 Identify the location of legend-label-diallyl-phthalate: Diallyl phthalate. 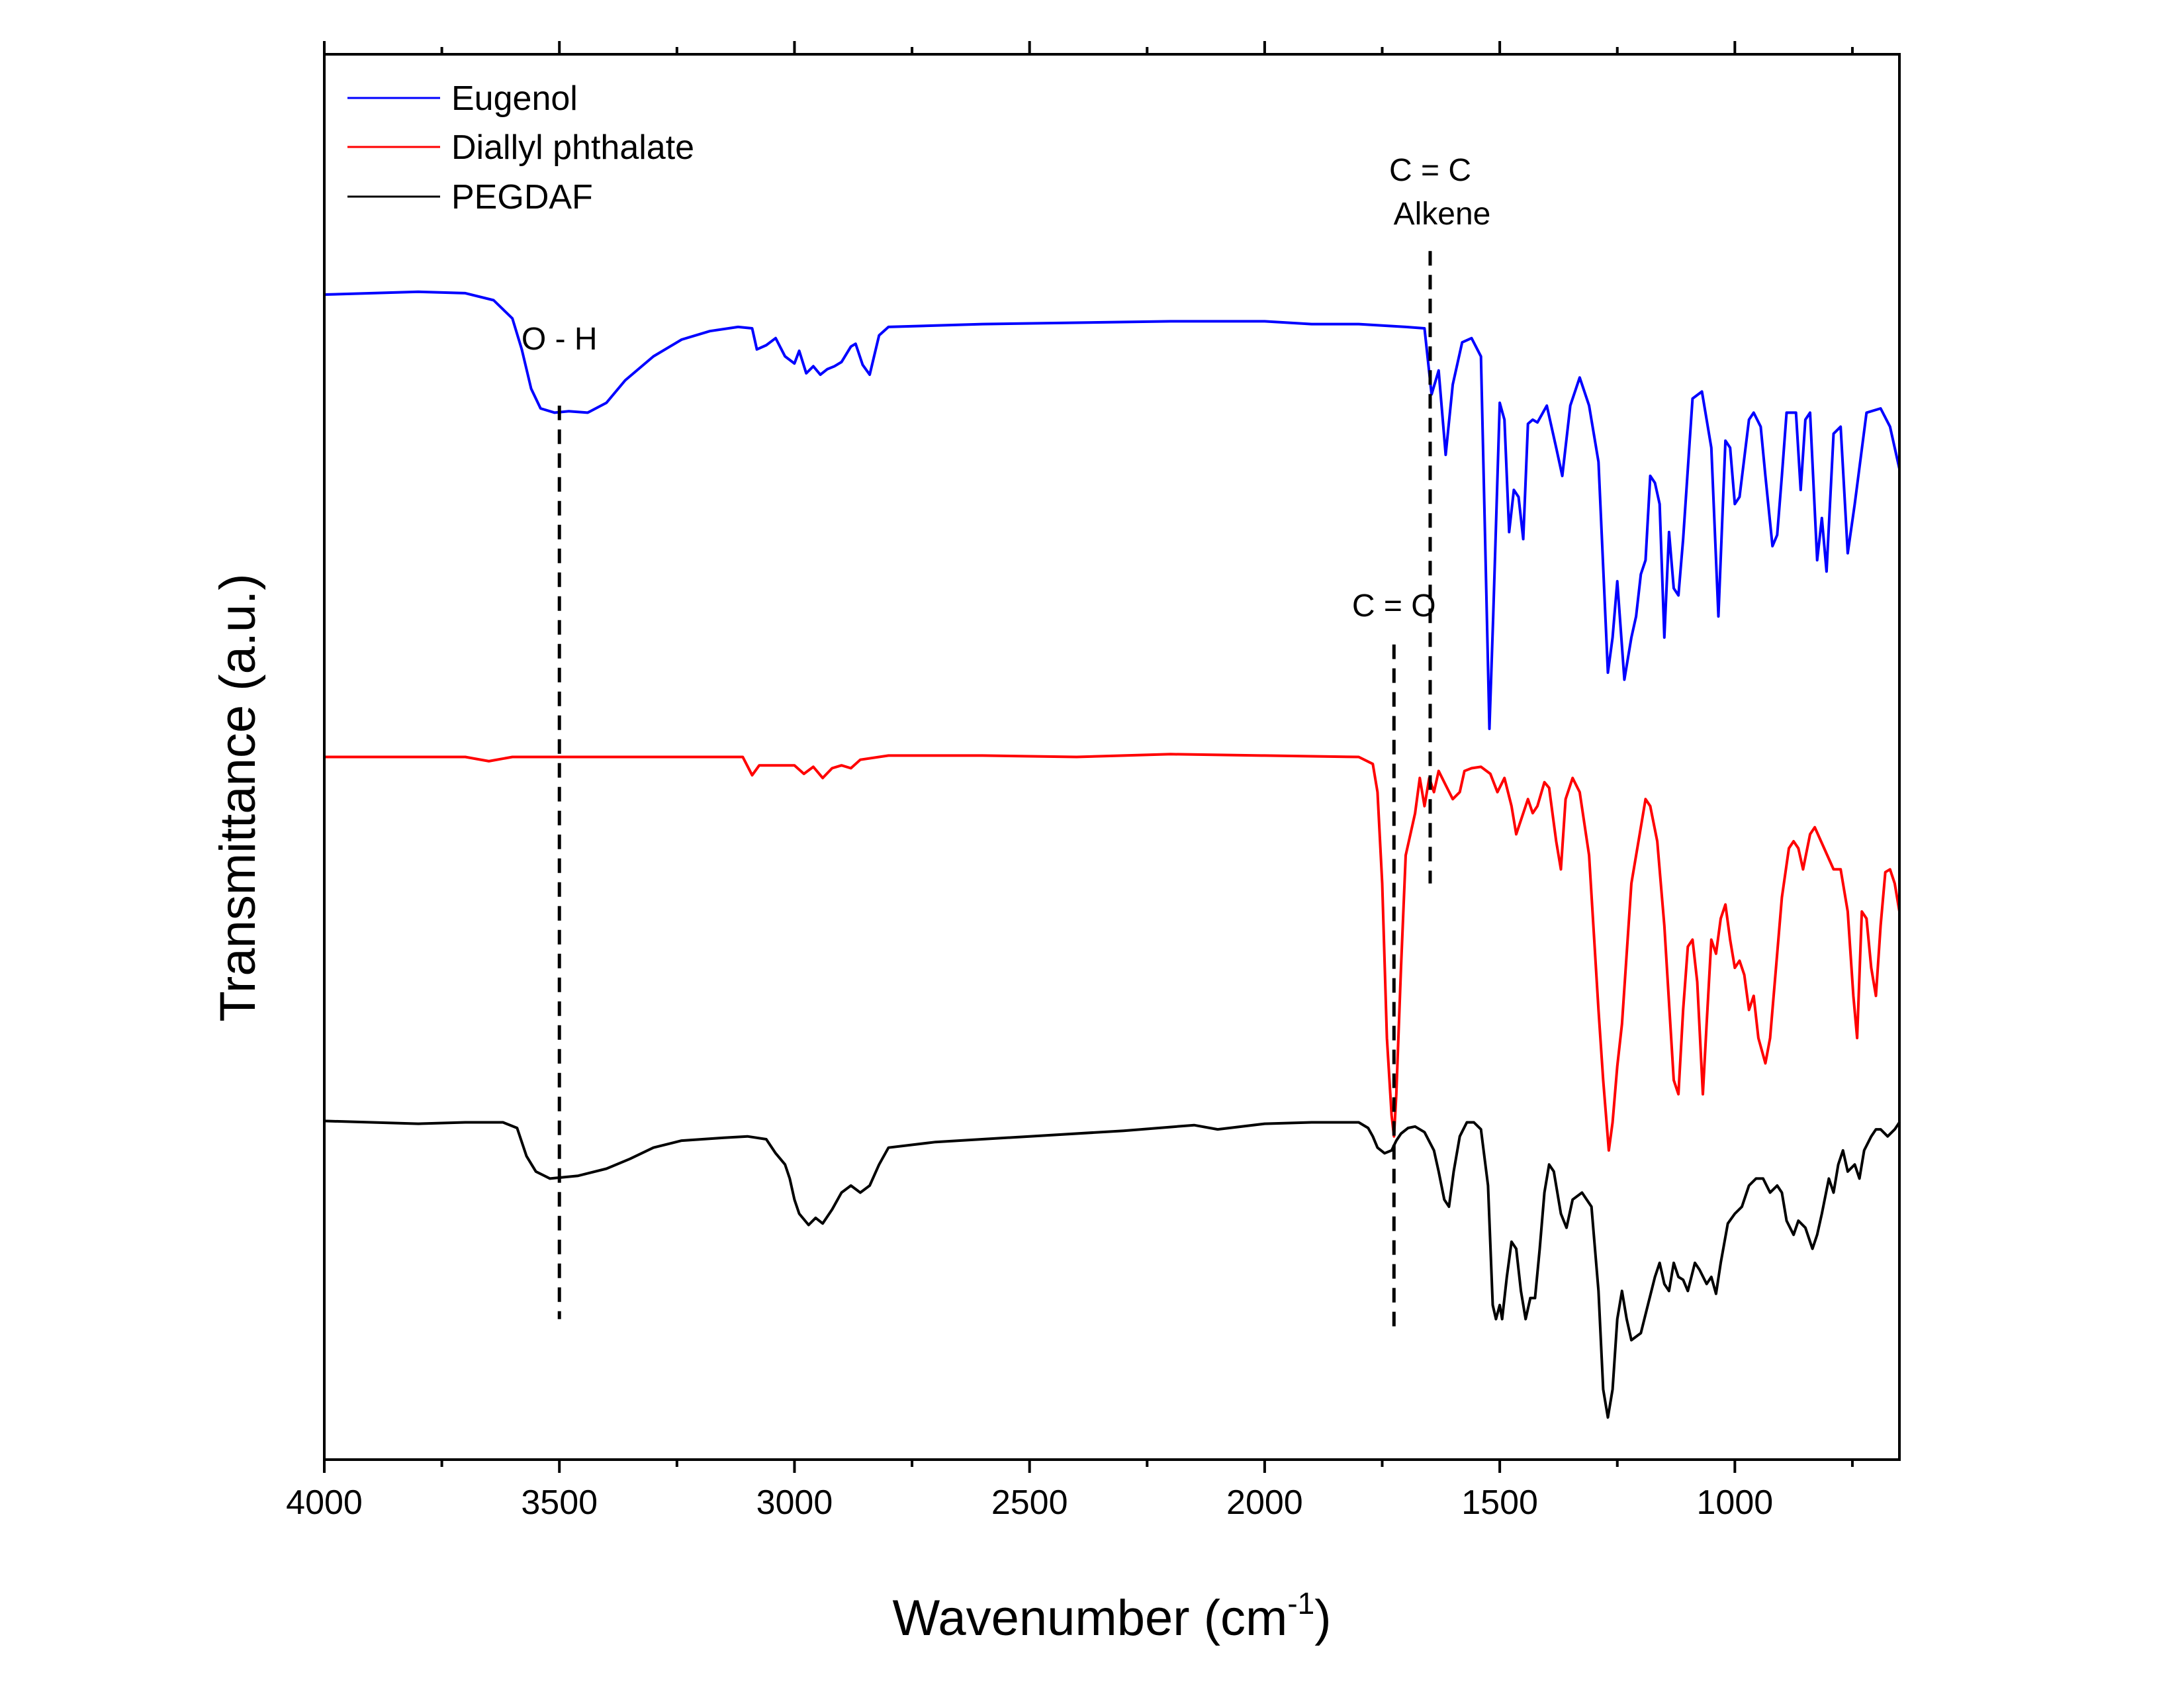
(572, 147).